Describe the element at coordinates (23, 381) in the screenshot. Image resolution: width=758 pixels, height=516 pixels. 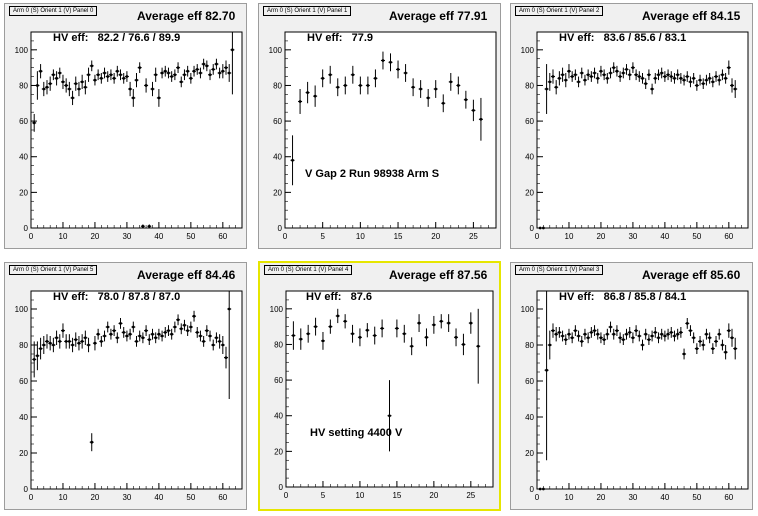
I see `y-tick-label: 60` at that location.